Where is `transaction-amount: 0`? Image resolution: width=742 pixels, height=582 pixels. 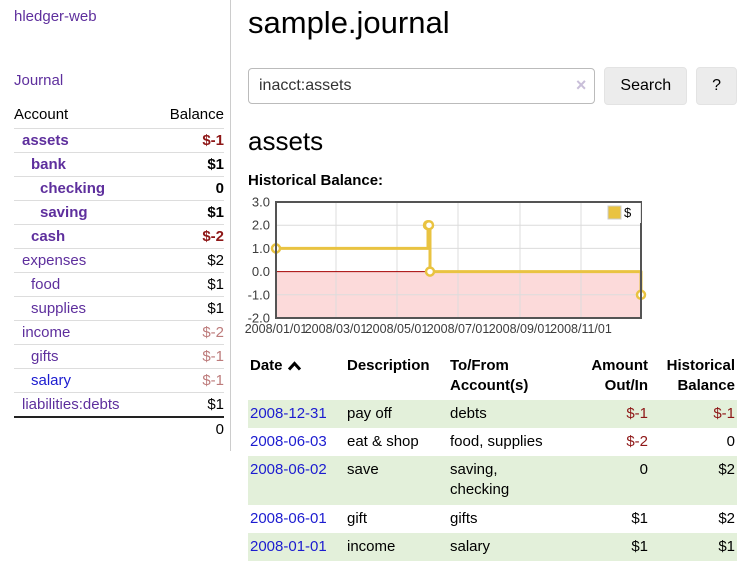
transaction-amount: 0 is located at coordinates (643, 470).